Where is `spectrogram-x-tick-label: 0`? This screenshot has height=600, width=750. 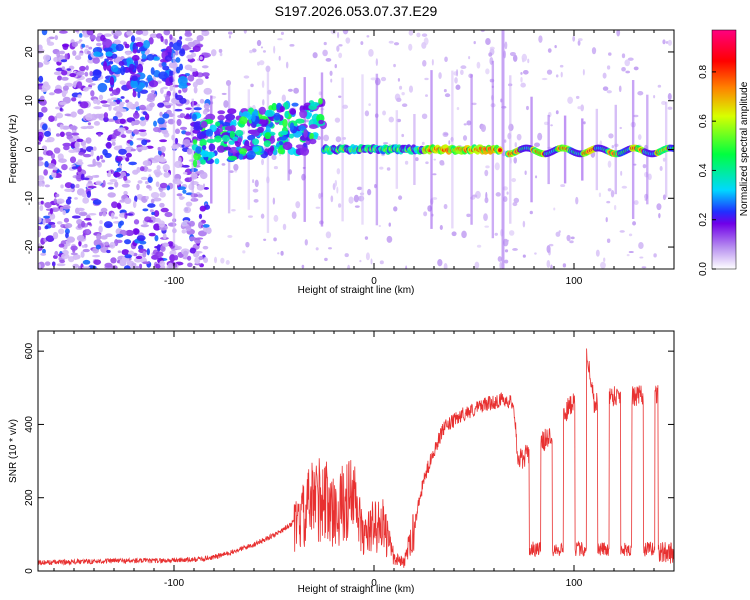
spectrogram-x-tick-label: 0 is located at coordinates (374, 281).